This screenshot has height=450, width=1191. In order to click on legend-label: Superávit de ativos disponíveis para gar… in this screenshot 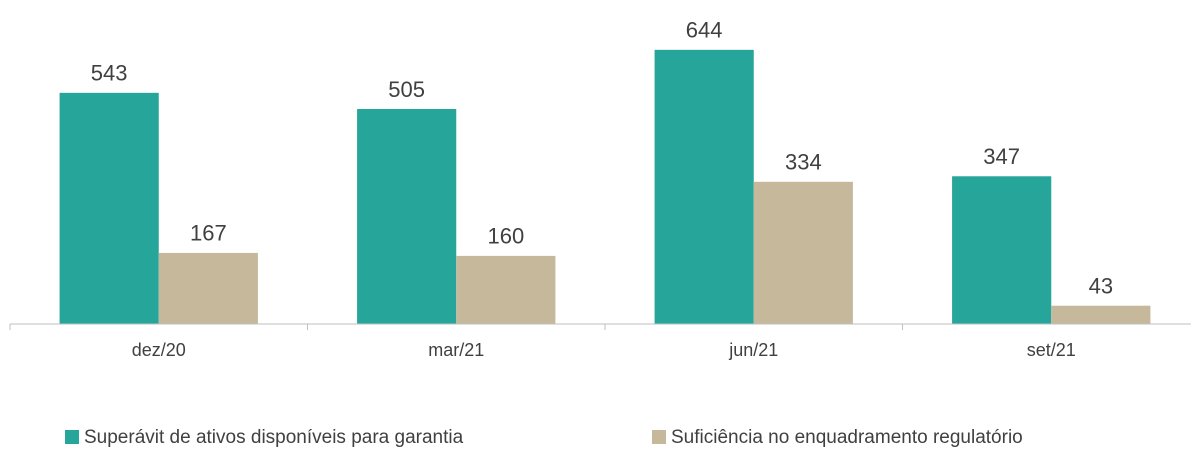, I will do `click(274, 437)`.